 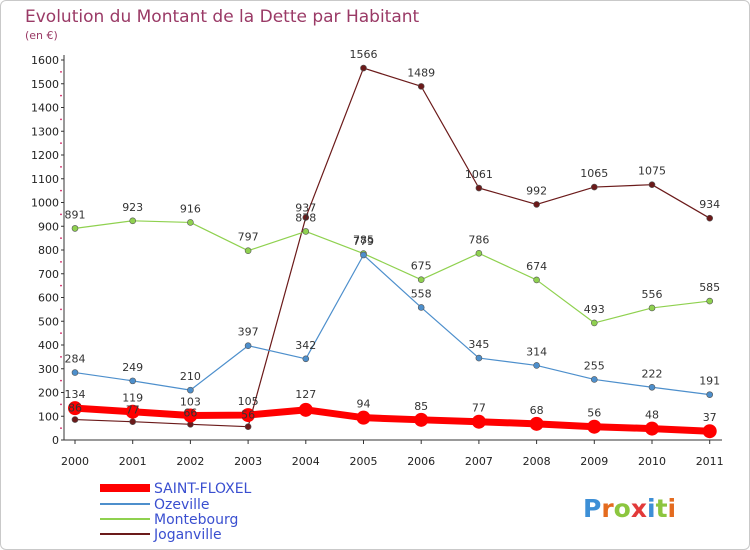 What do you see at coordinates (41, 35) in the screenshot?
I see `chart-subtitle: (en €)` at bounding box center [41, 35].